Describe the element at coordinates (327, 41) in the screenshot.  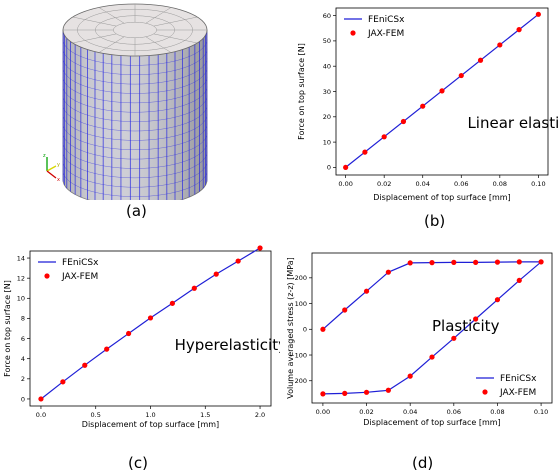
I see `y-tick-label: 50` at that location.